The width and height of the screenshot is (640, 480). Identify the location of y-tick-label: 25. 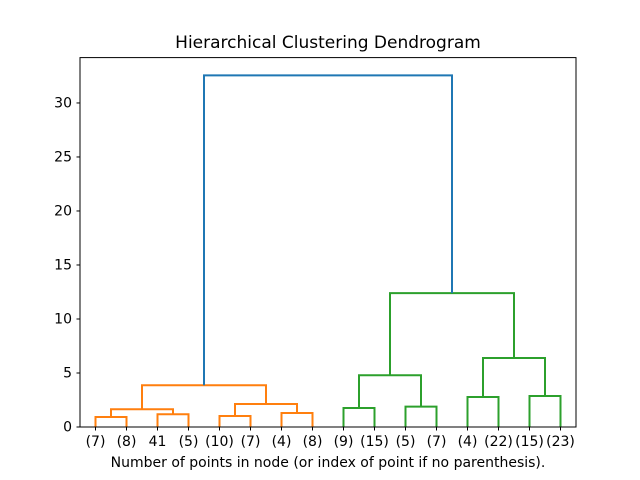
(63, 157).